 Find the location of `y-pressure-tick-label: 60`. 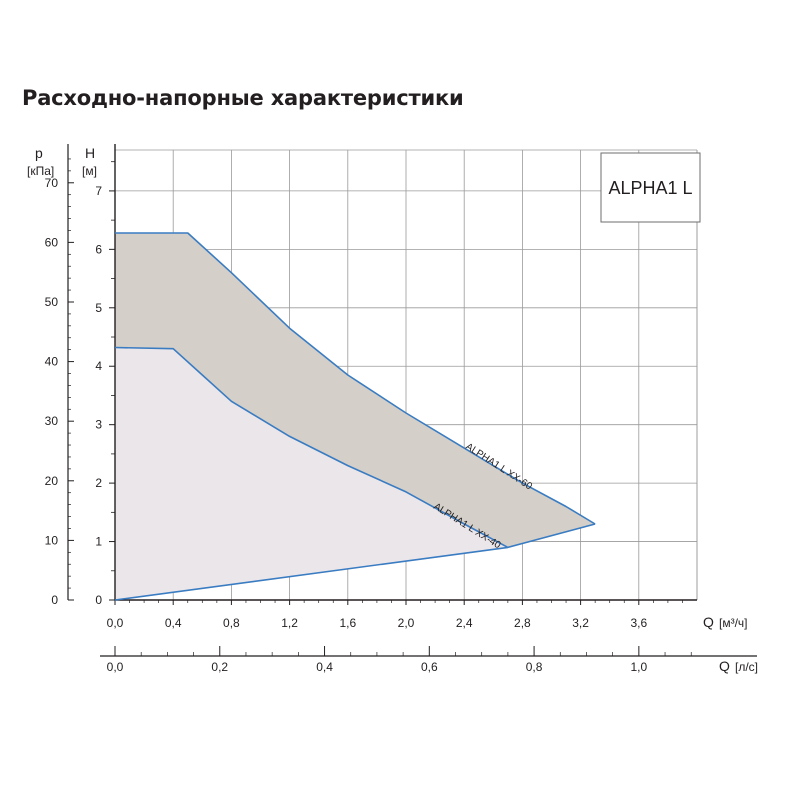

y-pressure-tick-label: 60 is located at coordinates (52, 242).